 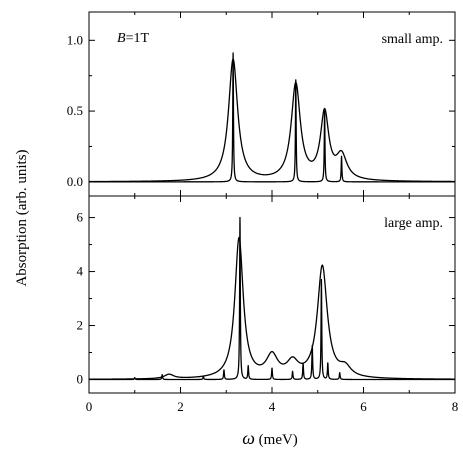 I want to click on panel-top-annotation: small amp., so click(x=412, y=39).